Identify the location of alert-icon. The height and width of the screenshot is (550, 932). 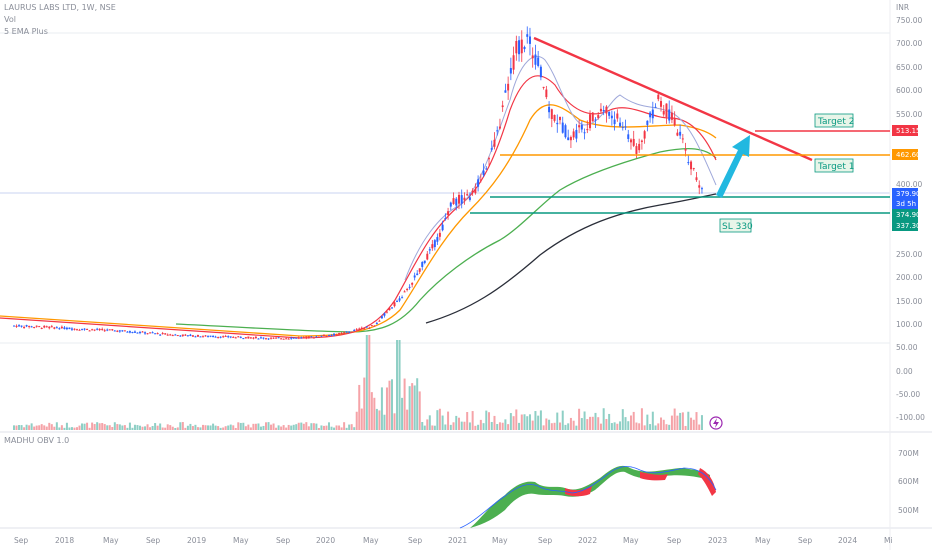
(716, 423).